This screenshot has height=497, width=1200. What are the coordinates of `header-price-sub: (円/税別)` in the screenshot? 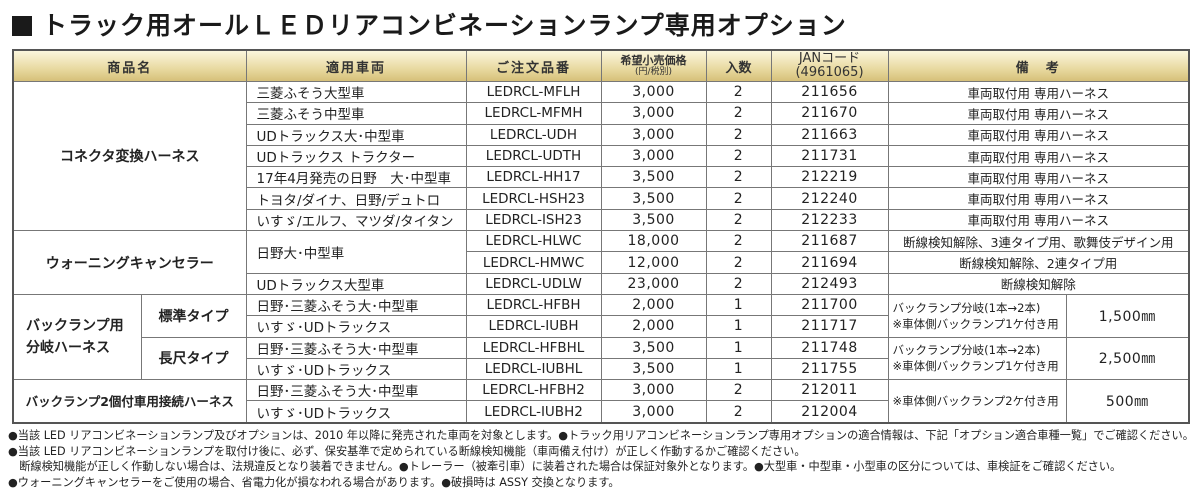 It's located at (653, 72).